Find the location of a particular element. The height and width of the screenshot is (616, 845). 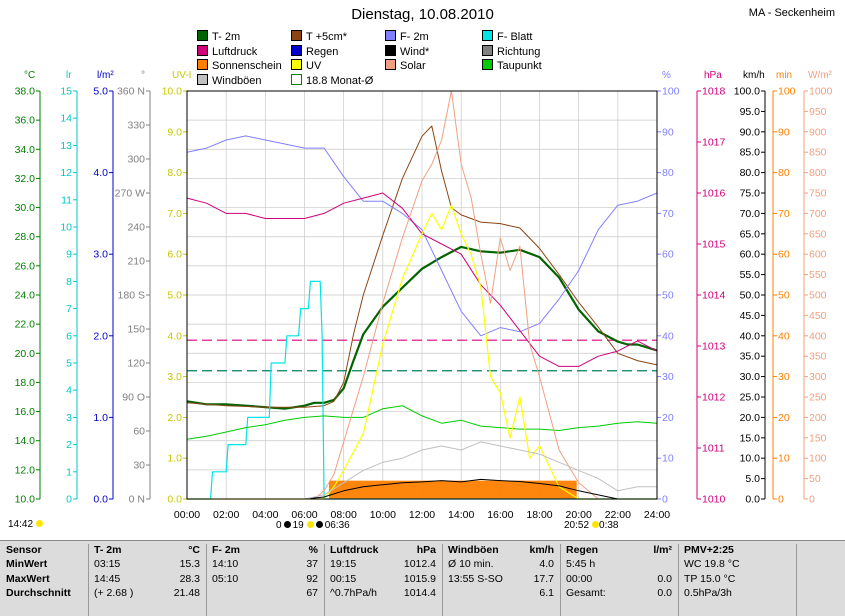

legend-item: 18.8 Monat-Ø is located at coordinates (332, 81).